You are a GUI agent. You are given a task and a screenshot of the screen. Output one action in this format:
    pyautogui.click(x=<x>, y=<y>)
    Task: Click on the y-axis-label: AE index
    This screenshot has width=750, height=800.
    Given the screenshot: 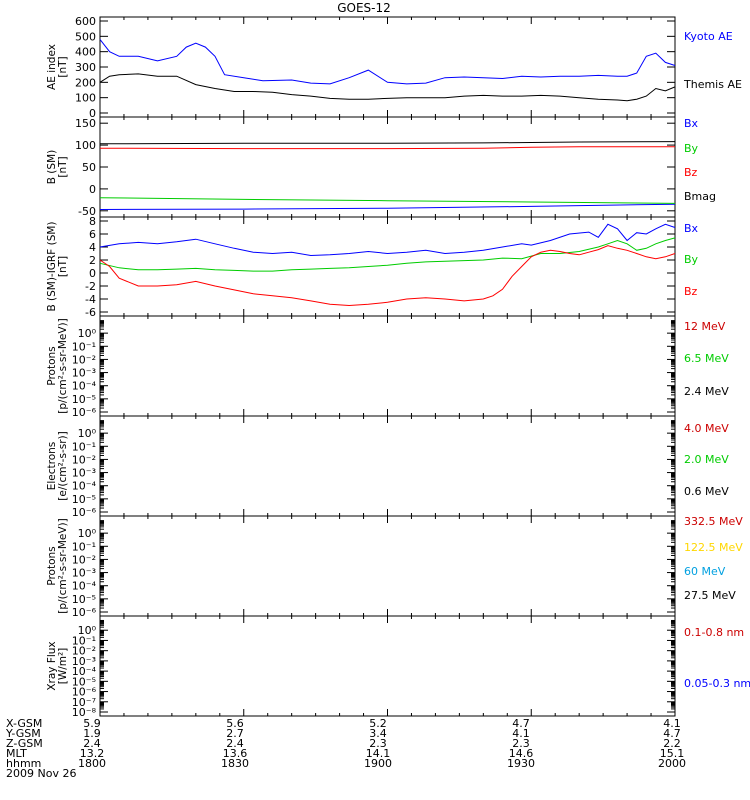 What is the action you would take?
    pyautogui.click(x=52, y=67)
    